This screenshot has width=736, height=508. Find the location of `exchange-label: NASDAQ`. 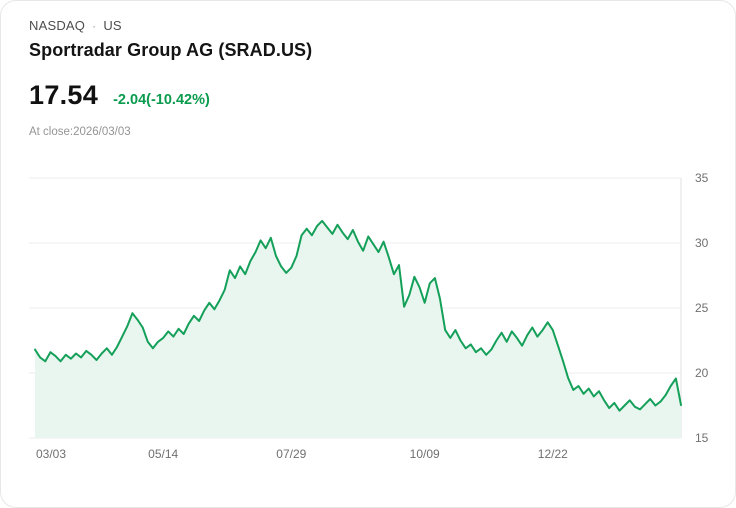

exchange-label: NASDAQ is located at coordinates (57, 25).